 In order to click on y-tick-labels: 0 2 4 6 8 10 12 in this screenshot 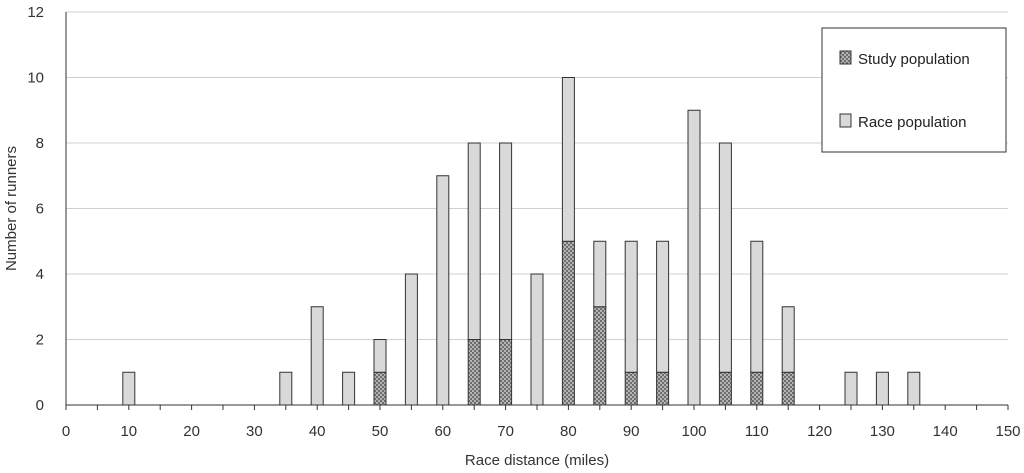, I will do `click(35, 209)`.